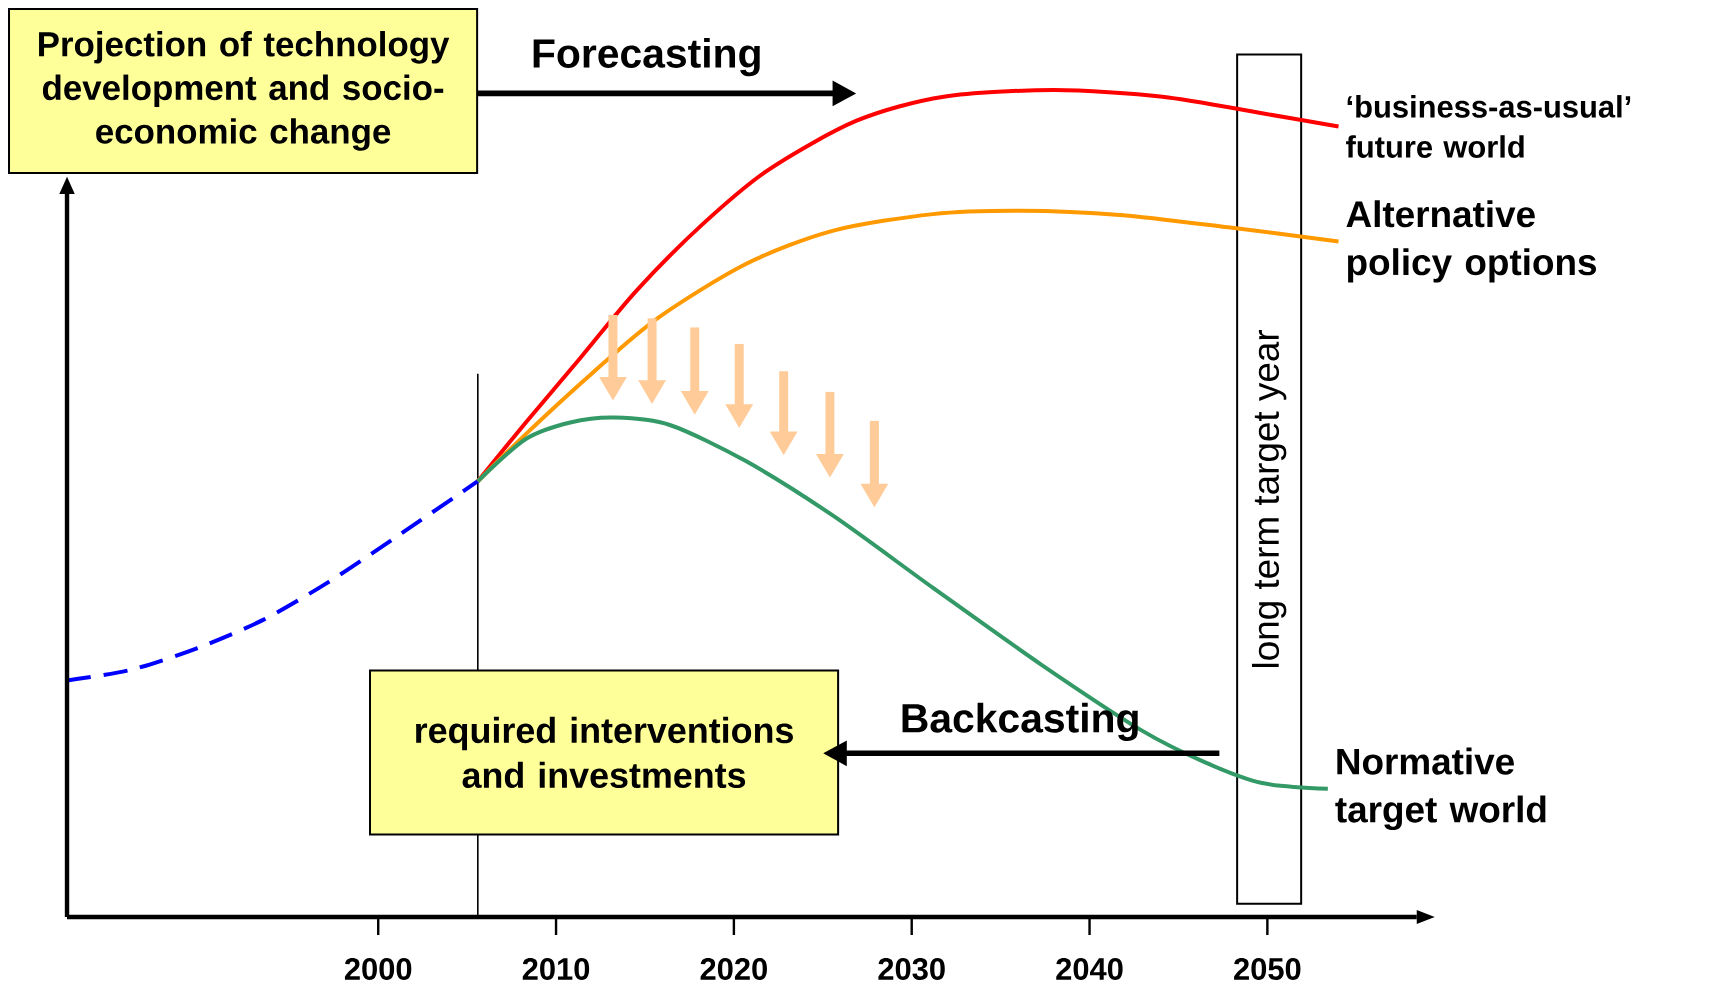 The height and width of the screenshot is (992, 1722). Describe the element at coordinates (1020, 722) in the screenshot. I see `annotation: Backcasting` at that location.